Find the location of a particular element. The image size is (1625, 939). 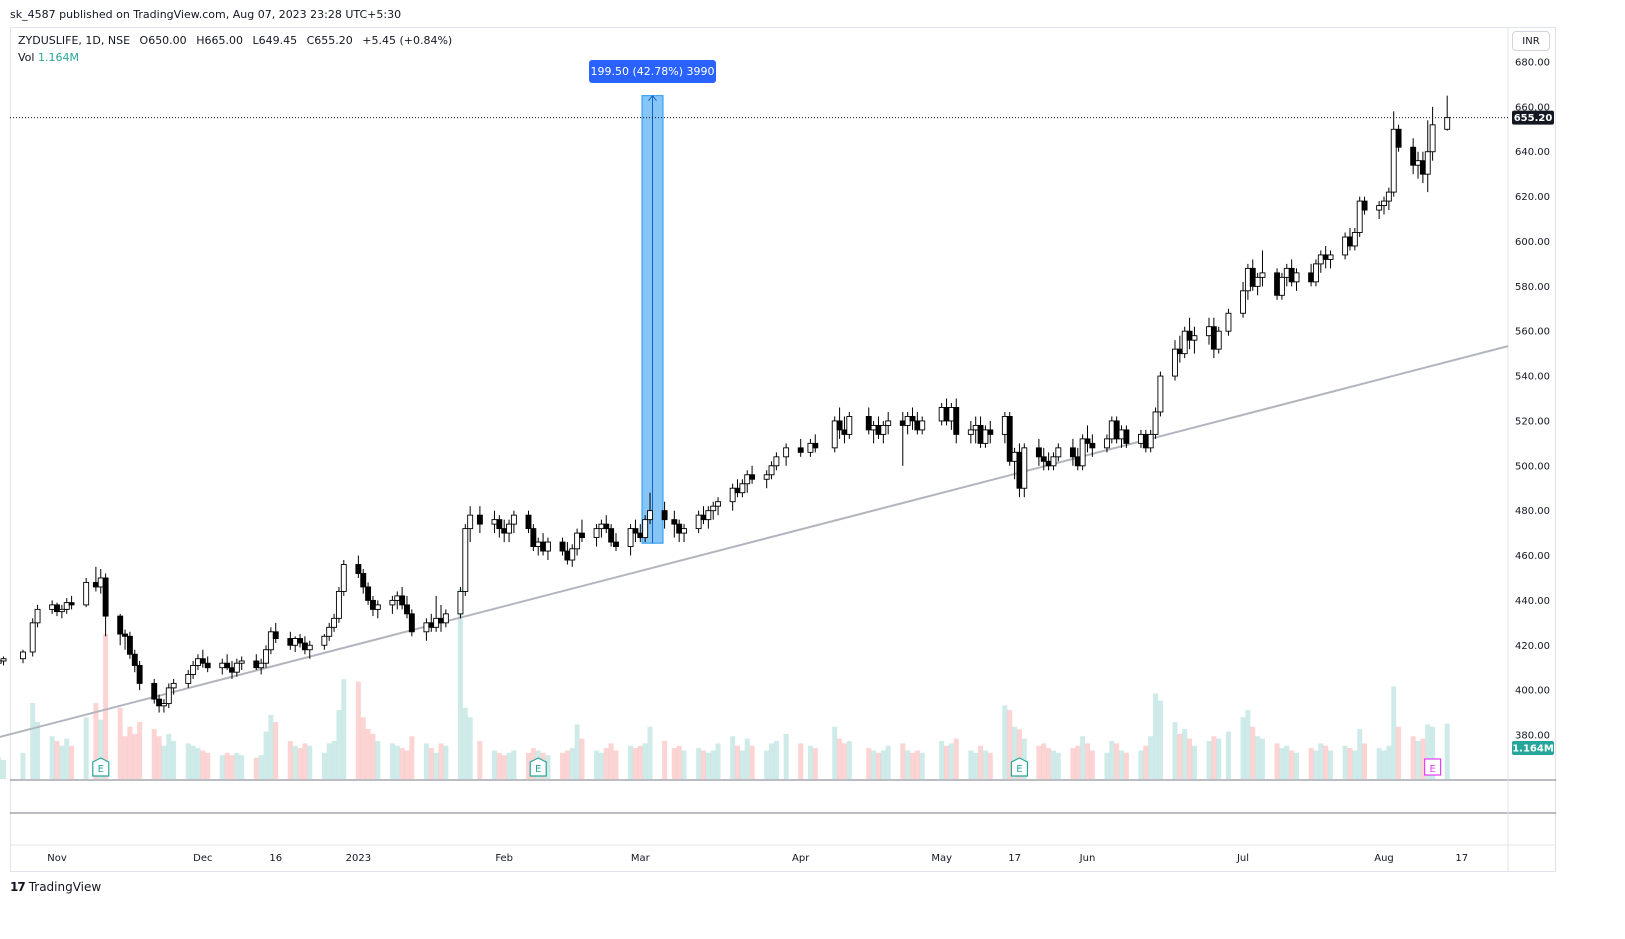

currency-button: INR is located at coordinates (1531, 41).